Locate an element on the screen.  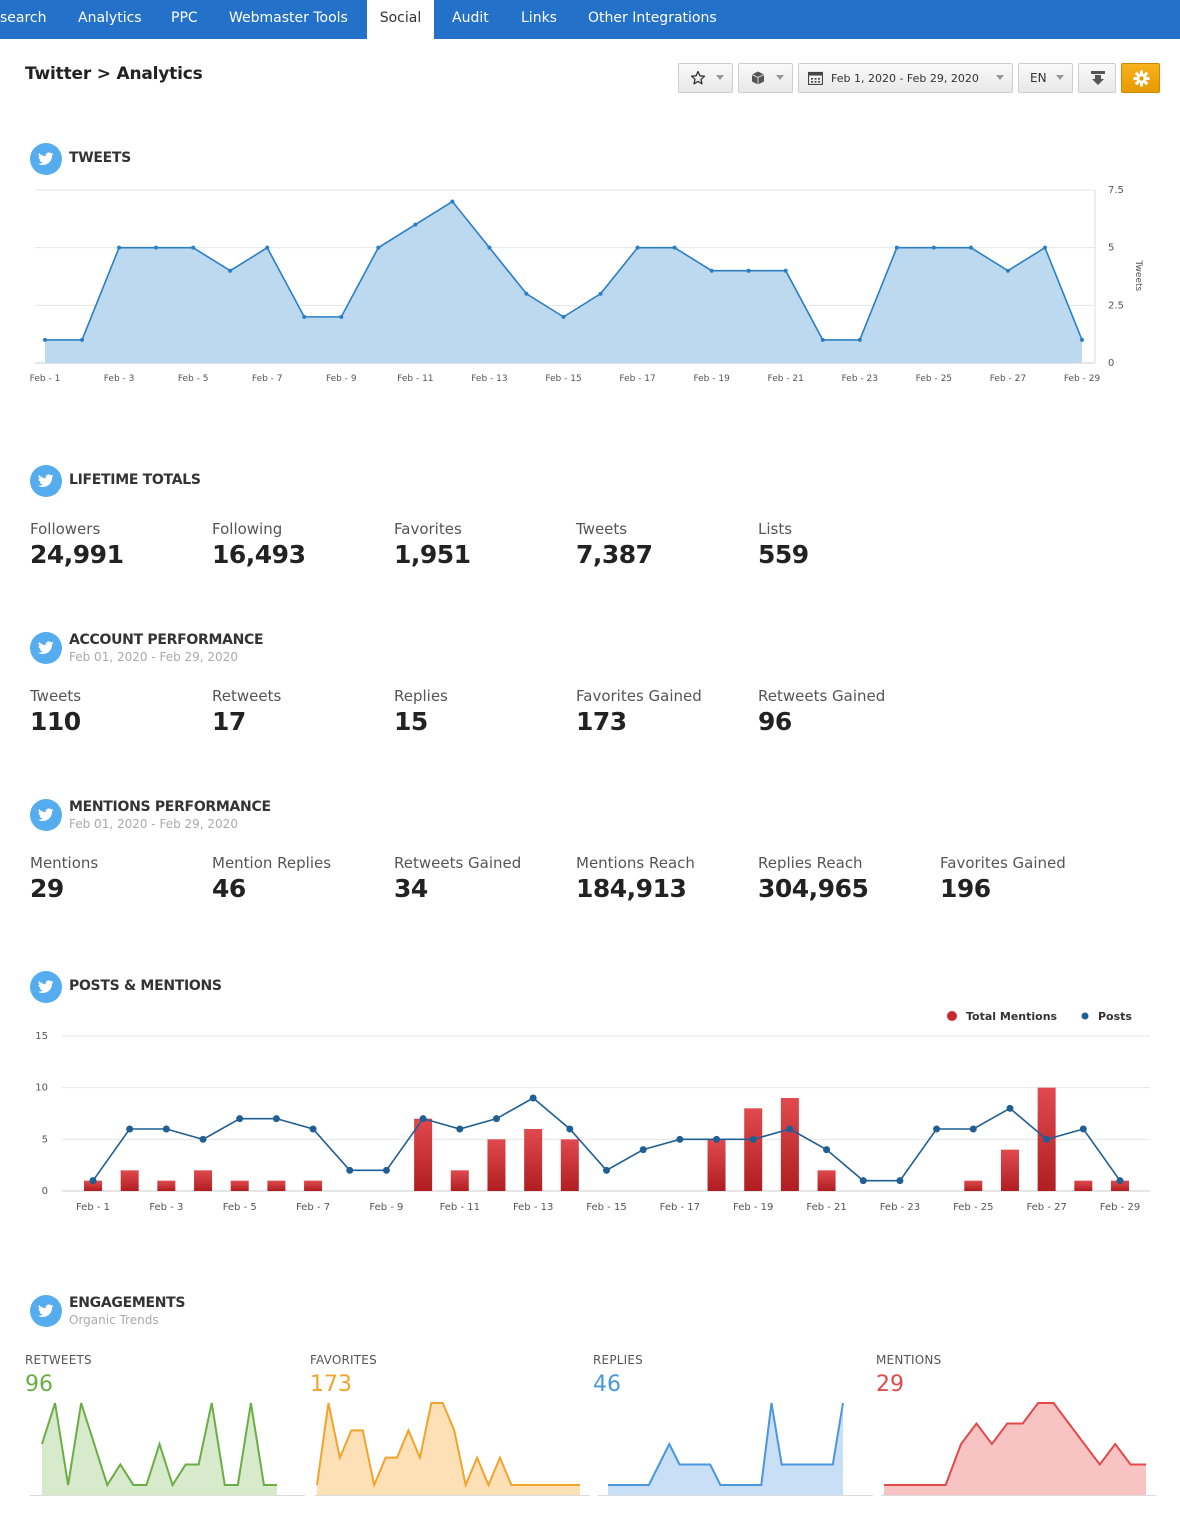
x-tick-label: Feb - 27 is located at coordinates (1008, 379).